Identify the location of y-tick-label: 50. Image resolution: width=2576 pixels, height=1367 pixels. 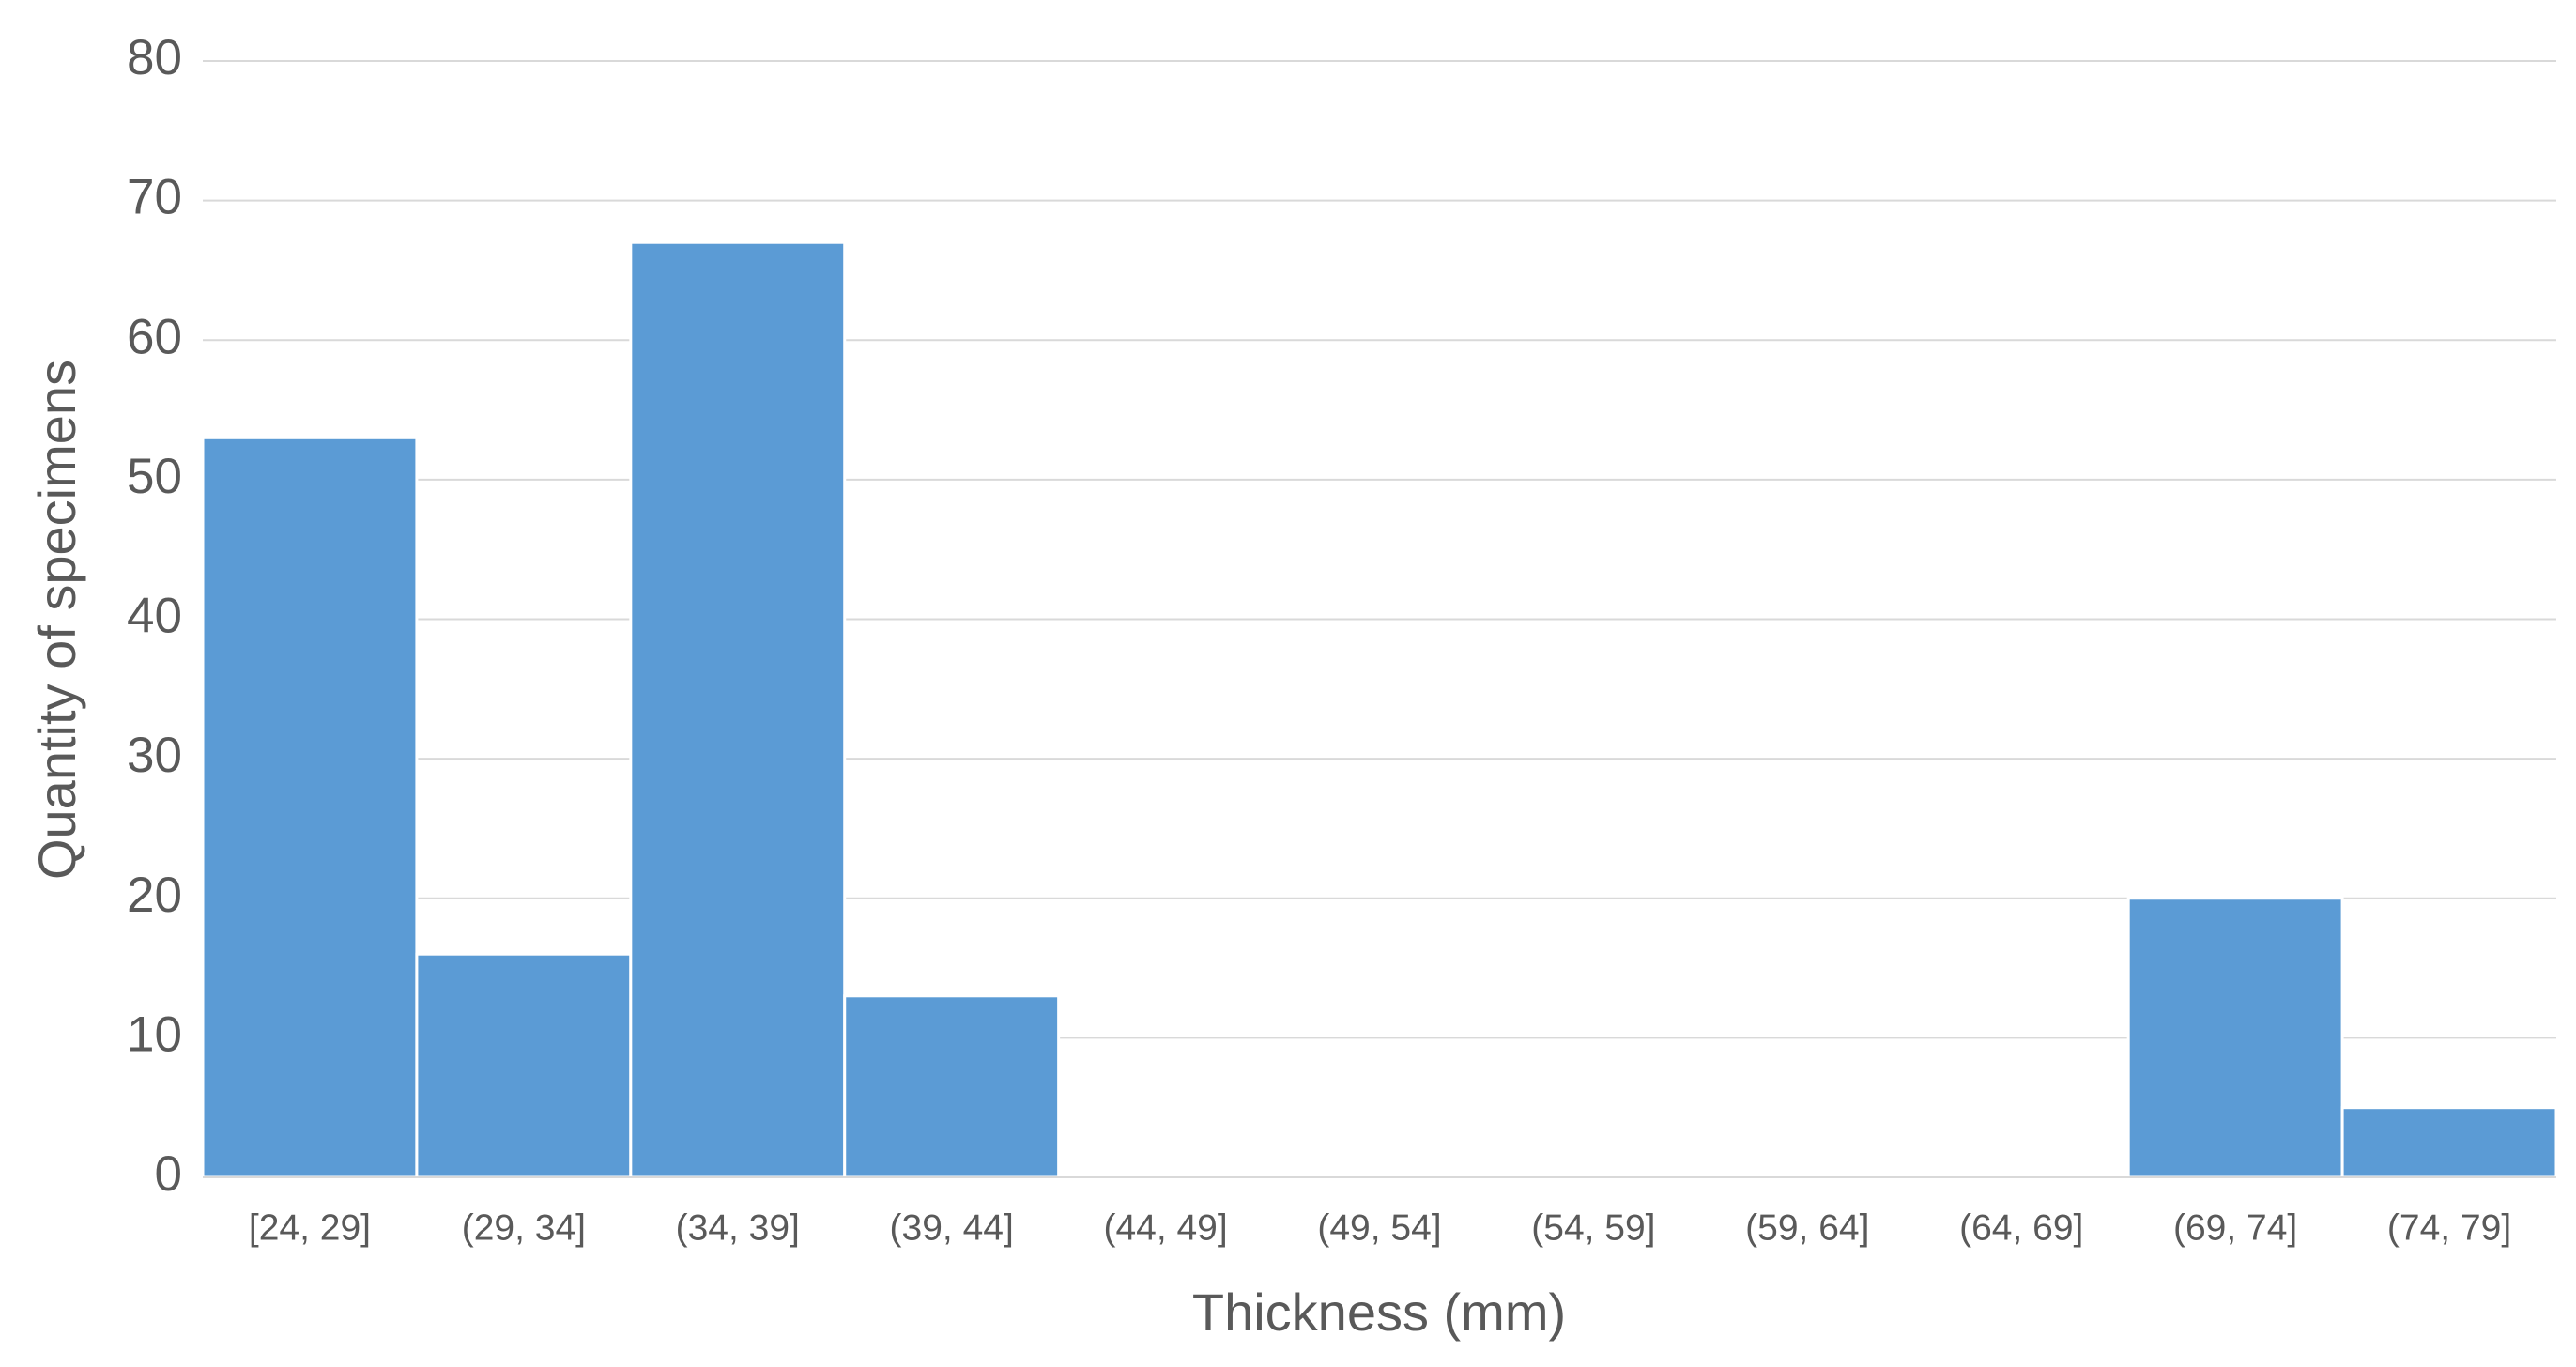
(155, 476).